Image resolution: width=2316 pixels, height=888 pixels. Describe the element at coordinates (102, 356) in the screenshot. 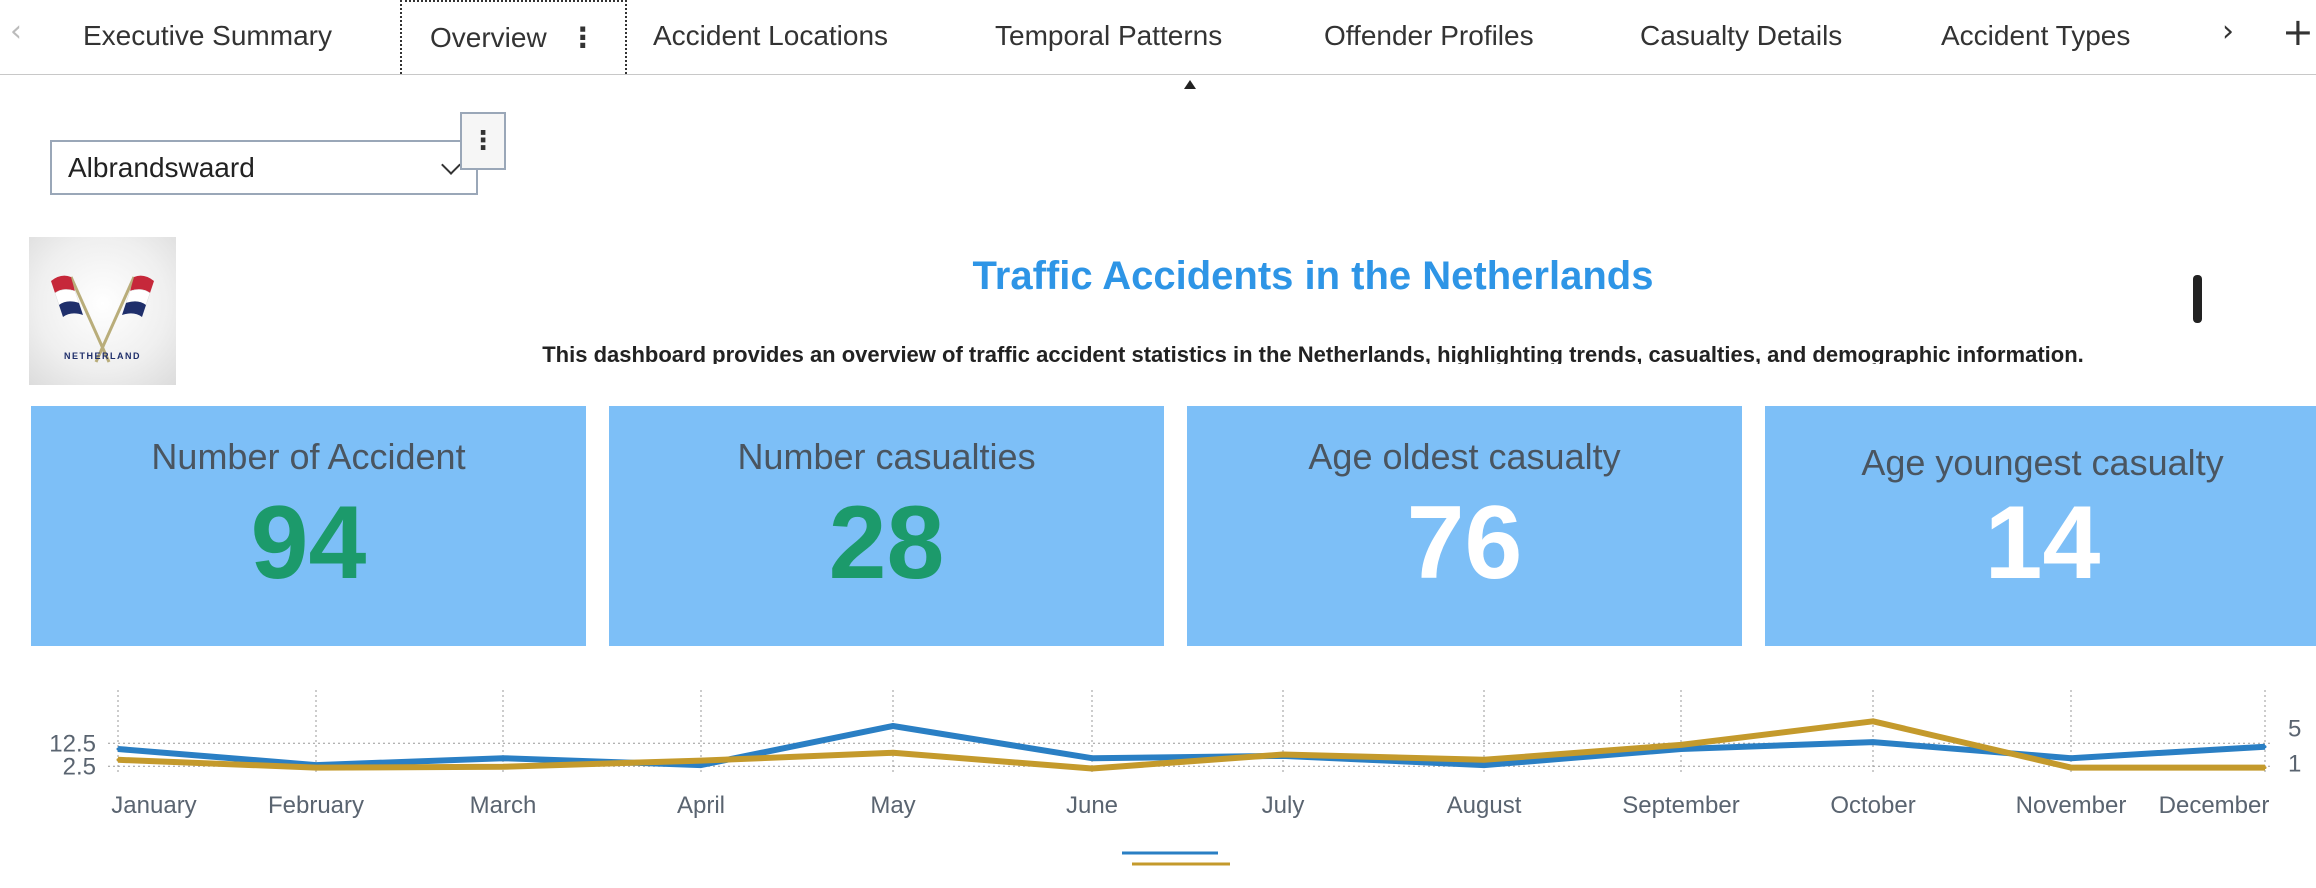

I see `logo-text: NETHERLAND` at that location.